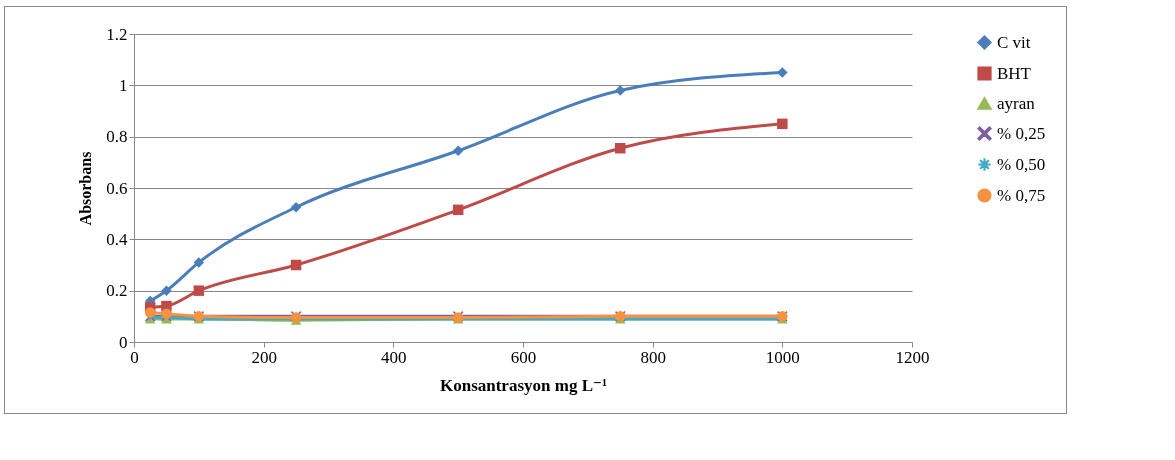  Describe the element at coordinates (86, 188) in the screenshot. I see `y-axis-title: Absorbans` at that location.